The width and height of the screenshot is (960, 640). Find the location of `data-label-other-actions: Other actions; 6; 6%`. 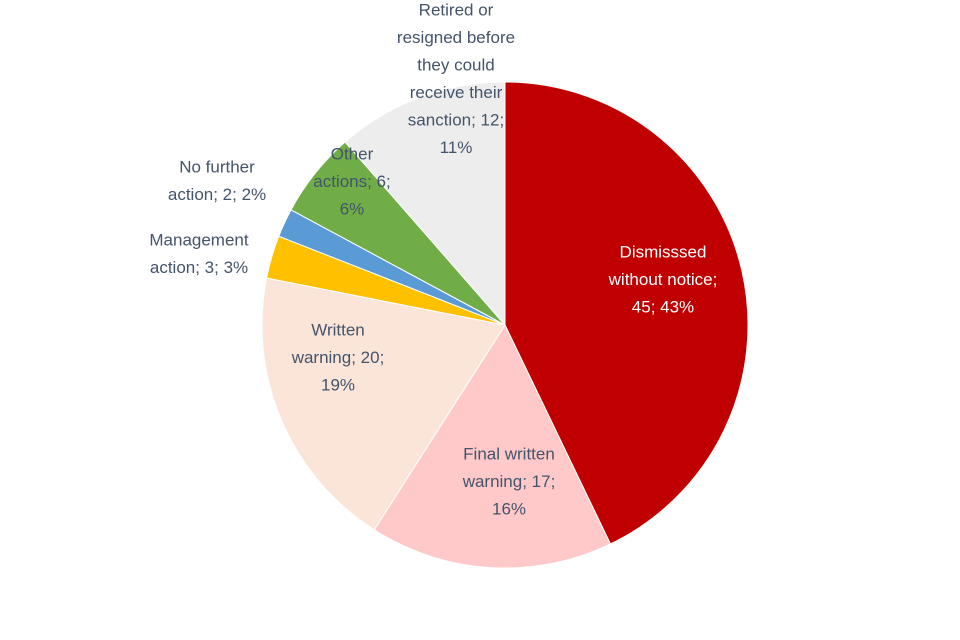

data-label-other-actions: Other actions; 6; 6% is located at coordinates (352, 182).